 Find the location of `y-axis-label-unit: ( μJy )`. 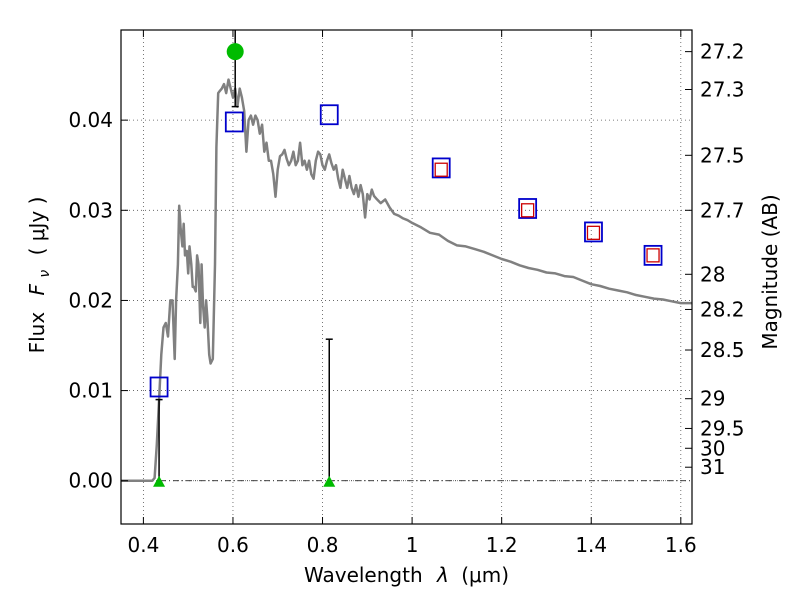

y-axis-label-unit: ( μJy ) is located at coordinates (37, 226).